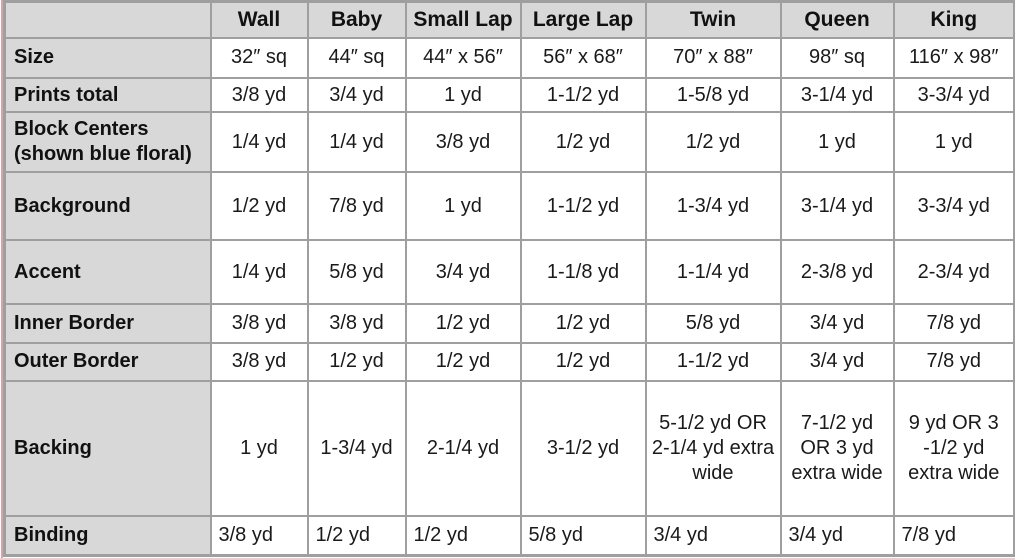 This screenshot has width=1015, height=560. What do you see at coordinates (2, 280) in the screenshot?
I see `page-edge-left` at bounding box center [2, 280].